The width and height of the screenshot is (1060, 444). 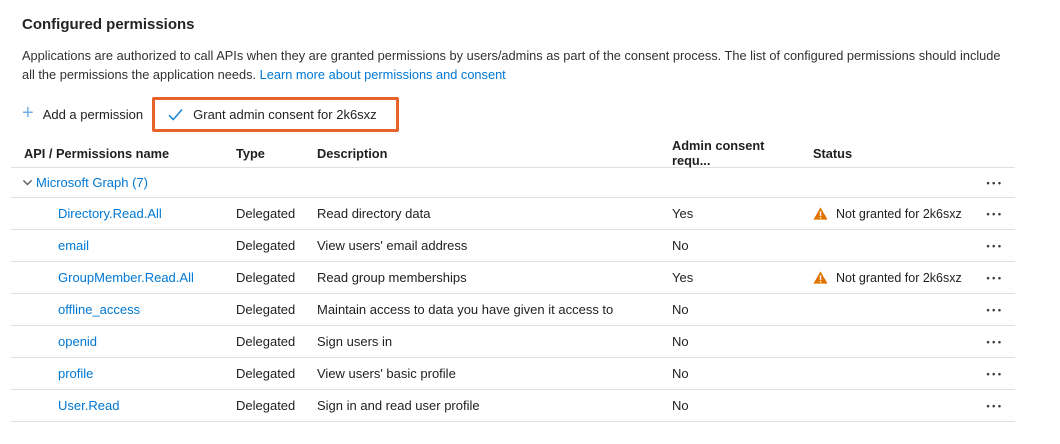 I want to click on permission-description-cell: Read directory data, so click(x=374, y=213).